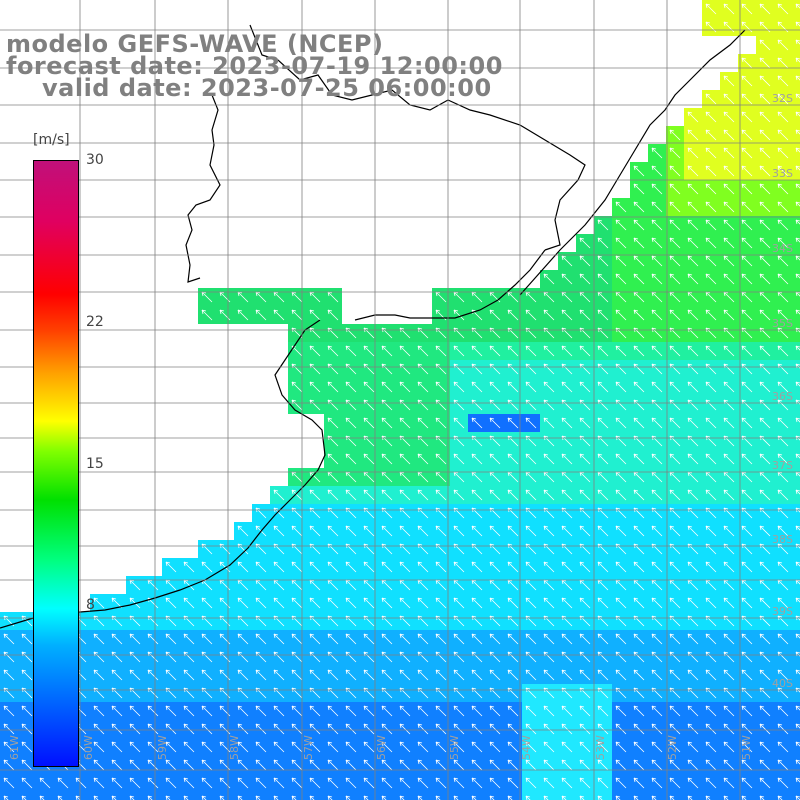  Describe the element at coordinates (56, 463) in the screenshot. I see `colorbar` at that location.